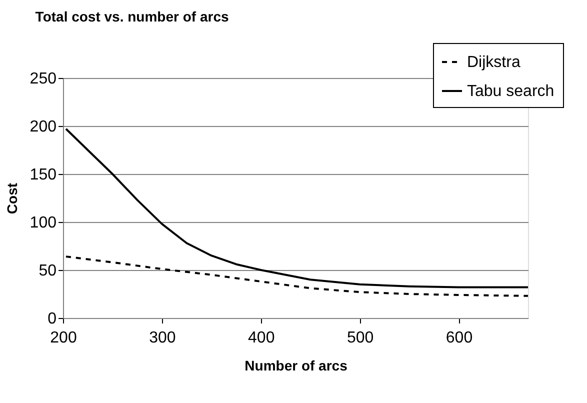 The image size is (587, 403). What do you see at coordinates (296, 366) in the screenshot?
I see `x-axis-title: Number of arcs` at bounding box center [296, 366].